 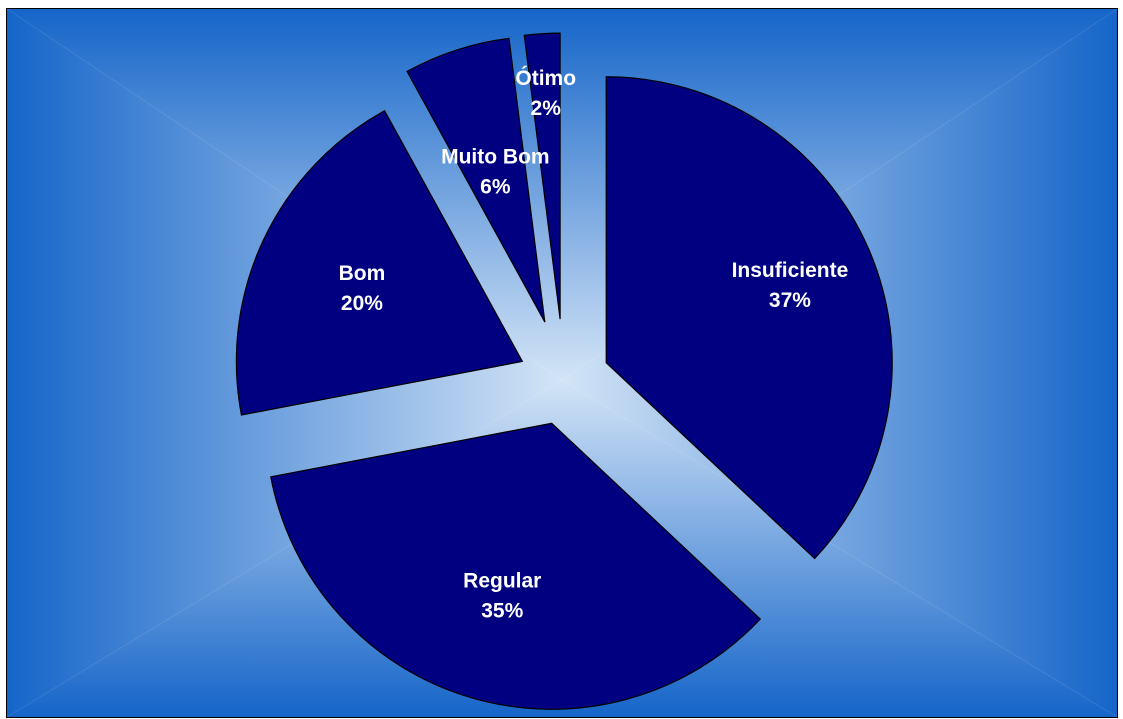 I want to click on pie-slice-bom, so click(x=379, y=262).